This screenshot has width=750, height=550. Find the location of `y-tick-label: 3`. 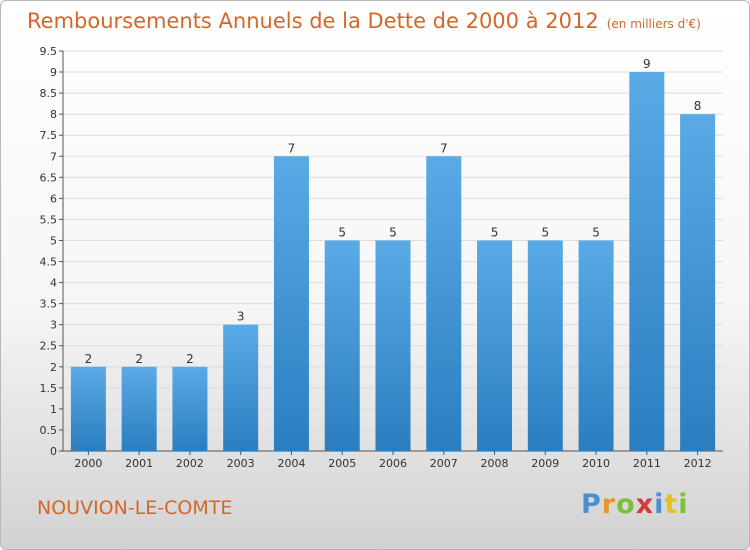

y-tick-label: 3 is located at coordinates (53, 325).